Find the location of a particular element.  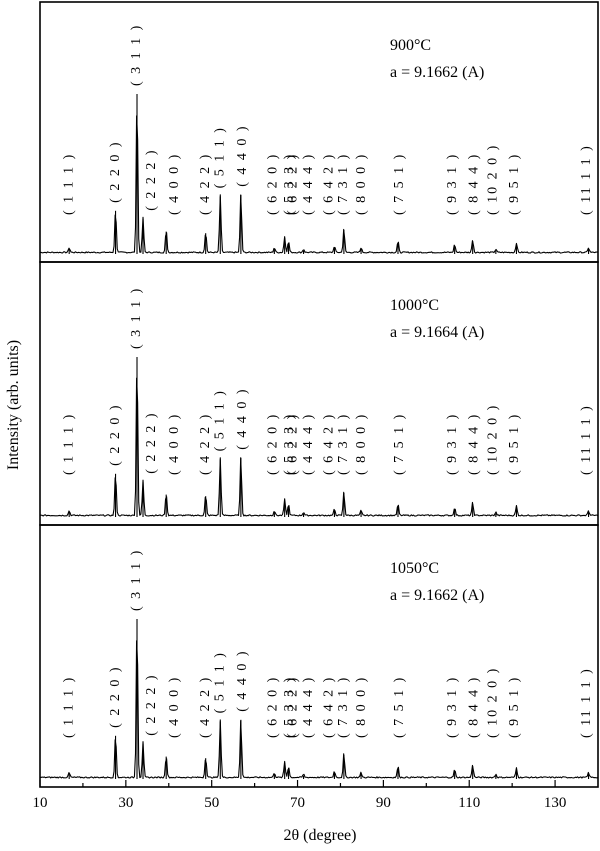

x-tick-label: 130 is located at coordinates (555, 803).